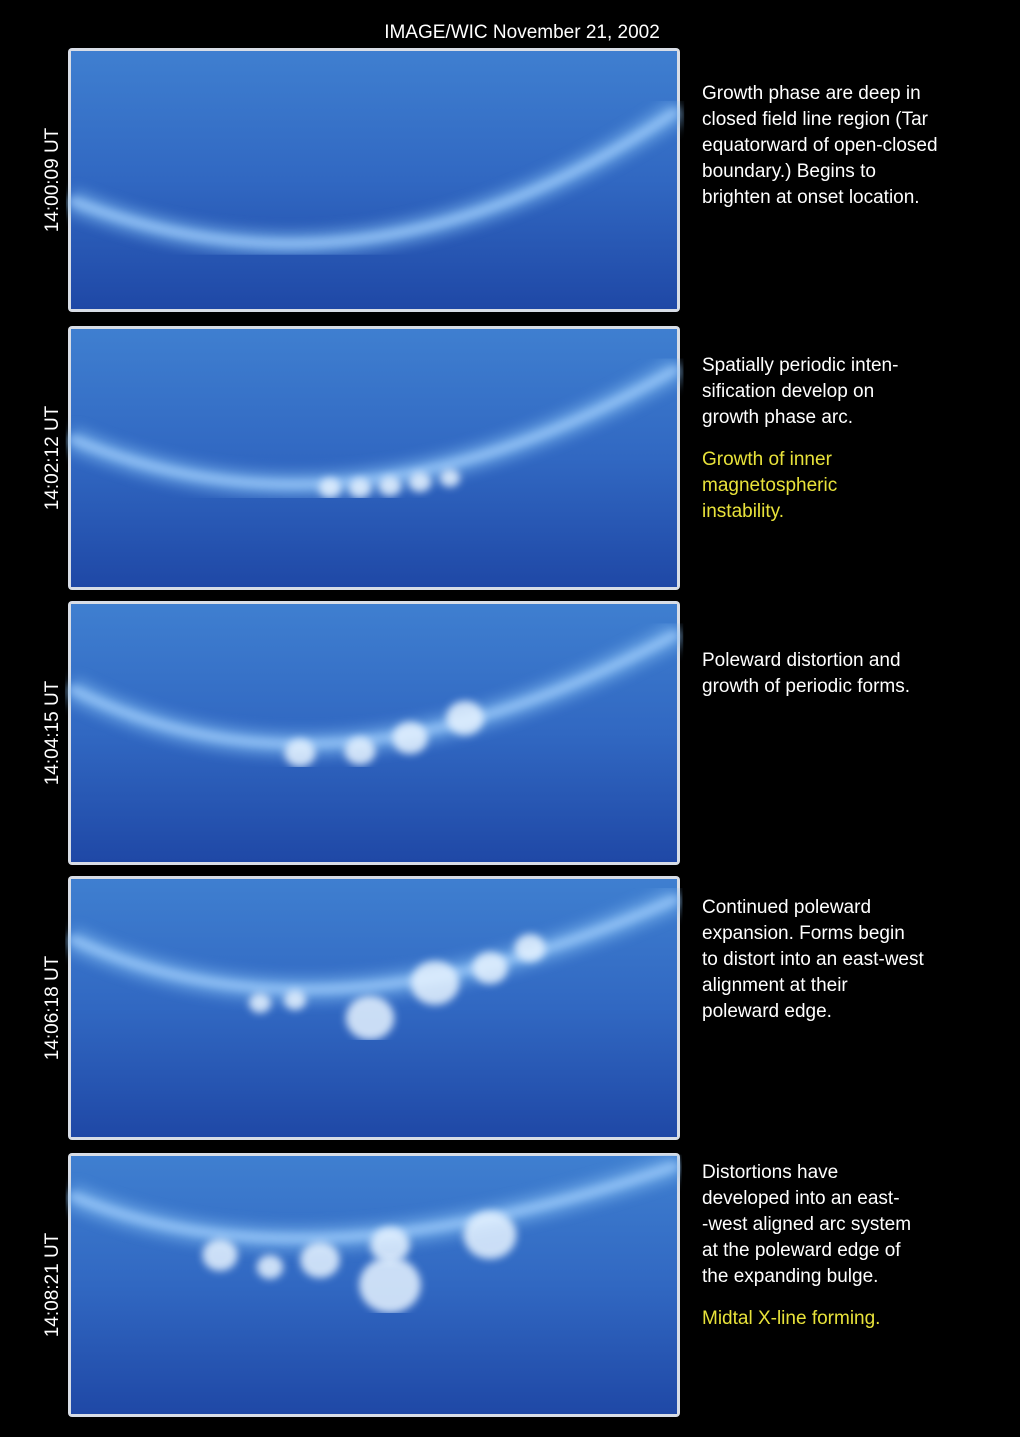 The width and height of the screenshot is (1020, 1437). What do you see at coordinates (813, 959) in the screenshot?
I see `description-line: to distort into an east-west` at bounding box center [813, 959].